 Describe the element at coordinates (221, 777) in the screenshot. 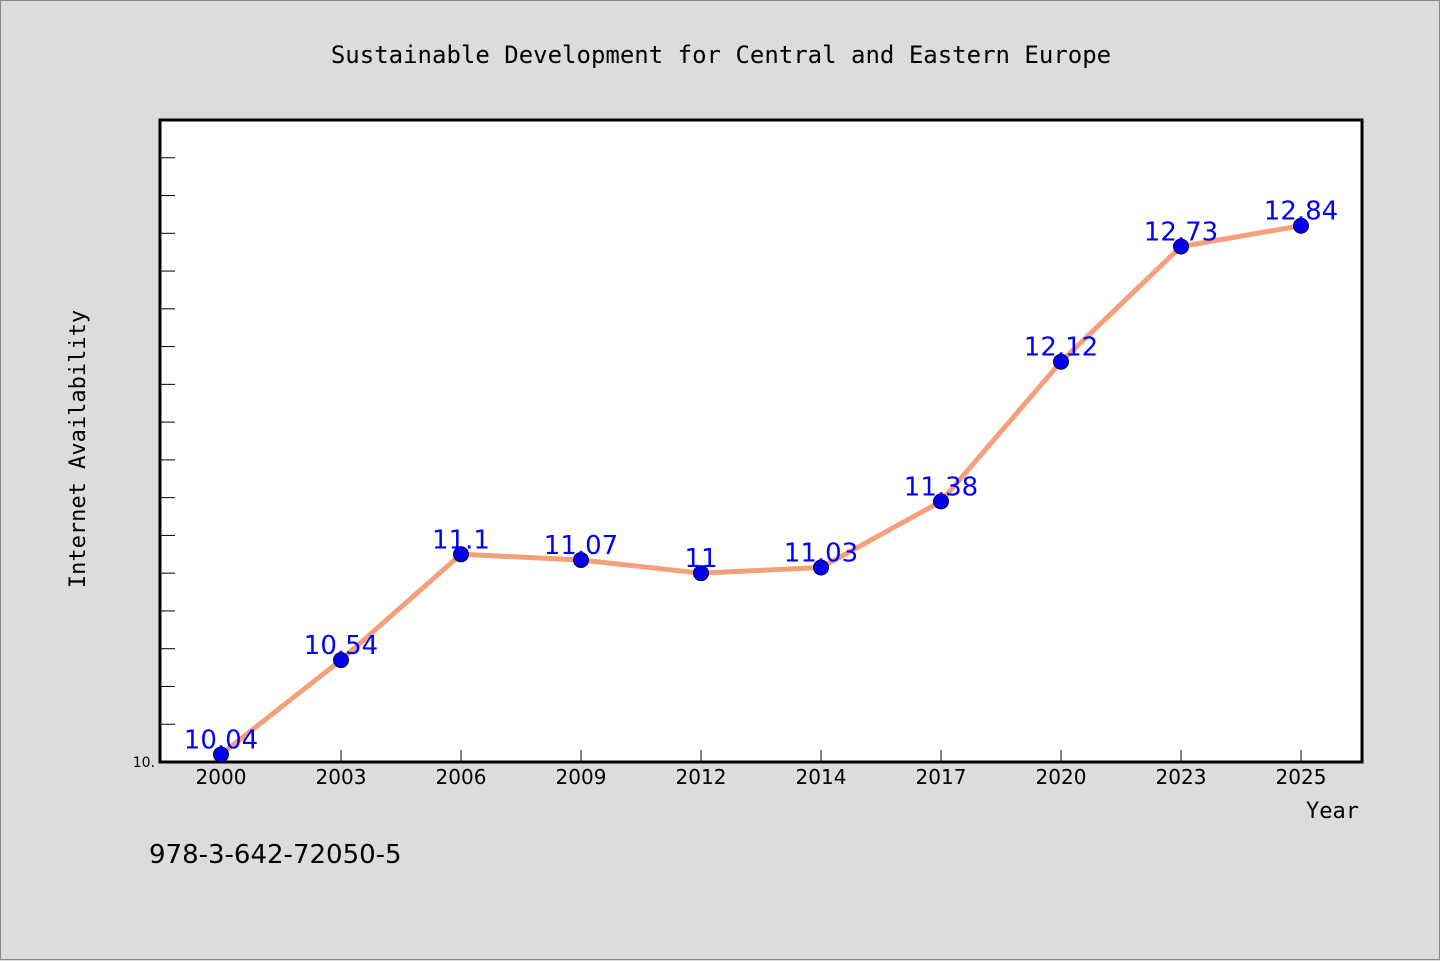

I see `x-tick-label: 2000` at that location.